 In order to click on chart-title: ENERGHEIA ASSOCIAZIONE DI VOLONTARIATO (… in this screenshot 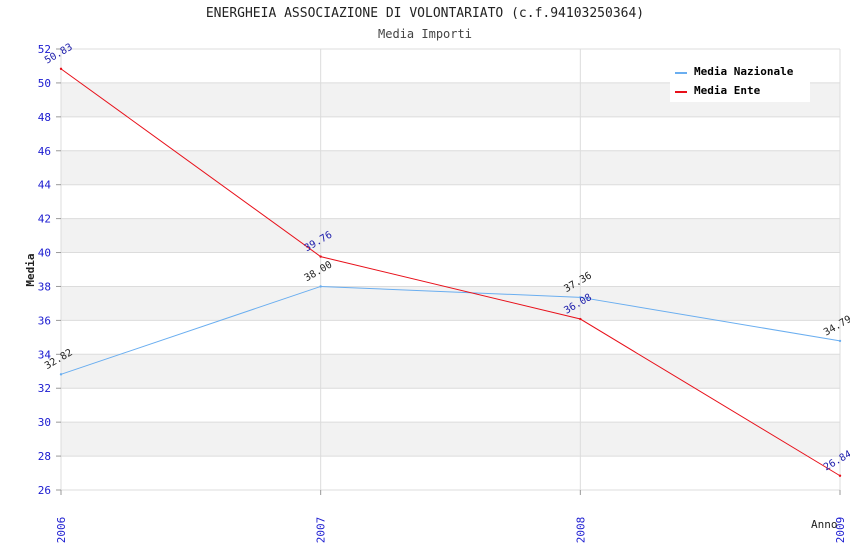, I will do `click(425, 13)`.